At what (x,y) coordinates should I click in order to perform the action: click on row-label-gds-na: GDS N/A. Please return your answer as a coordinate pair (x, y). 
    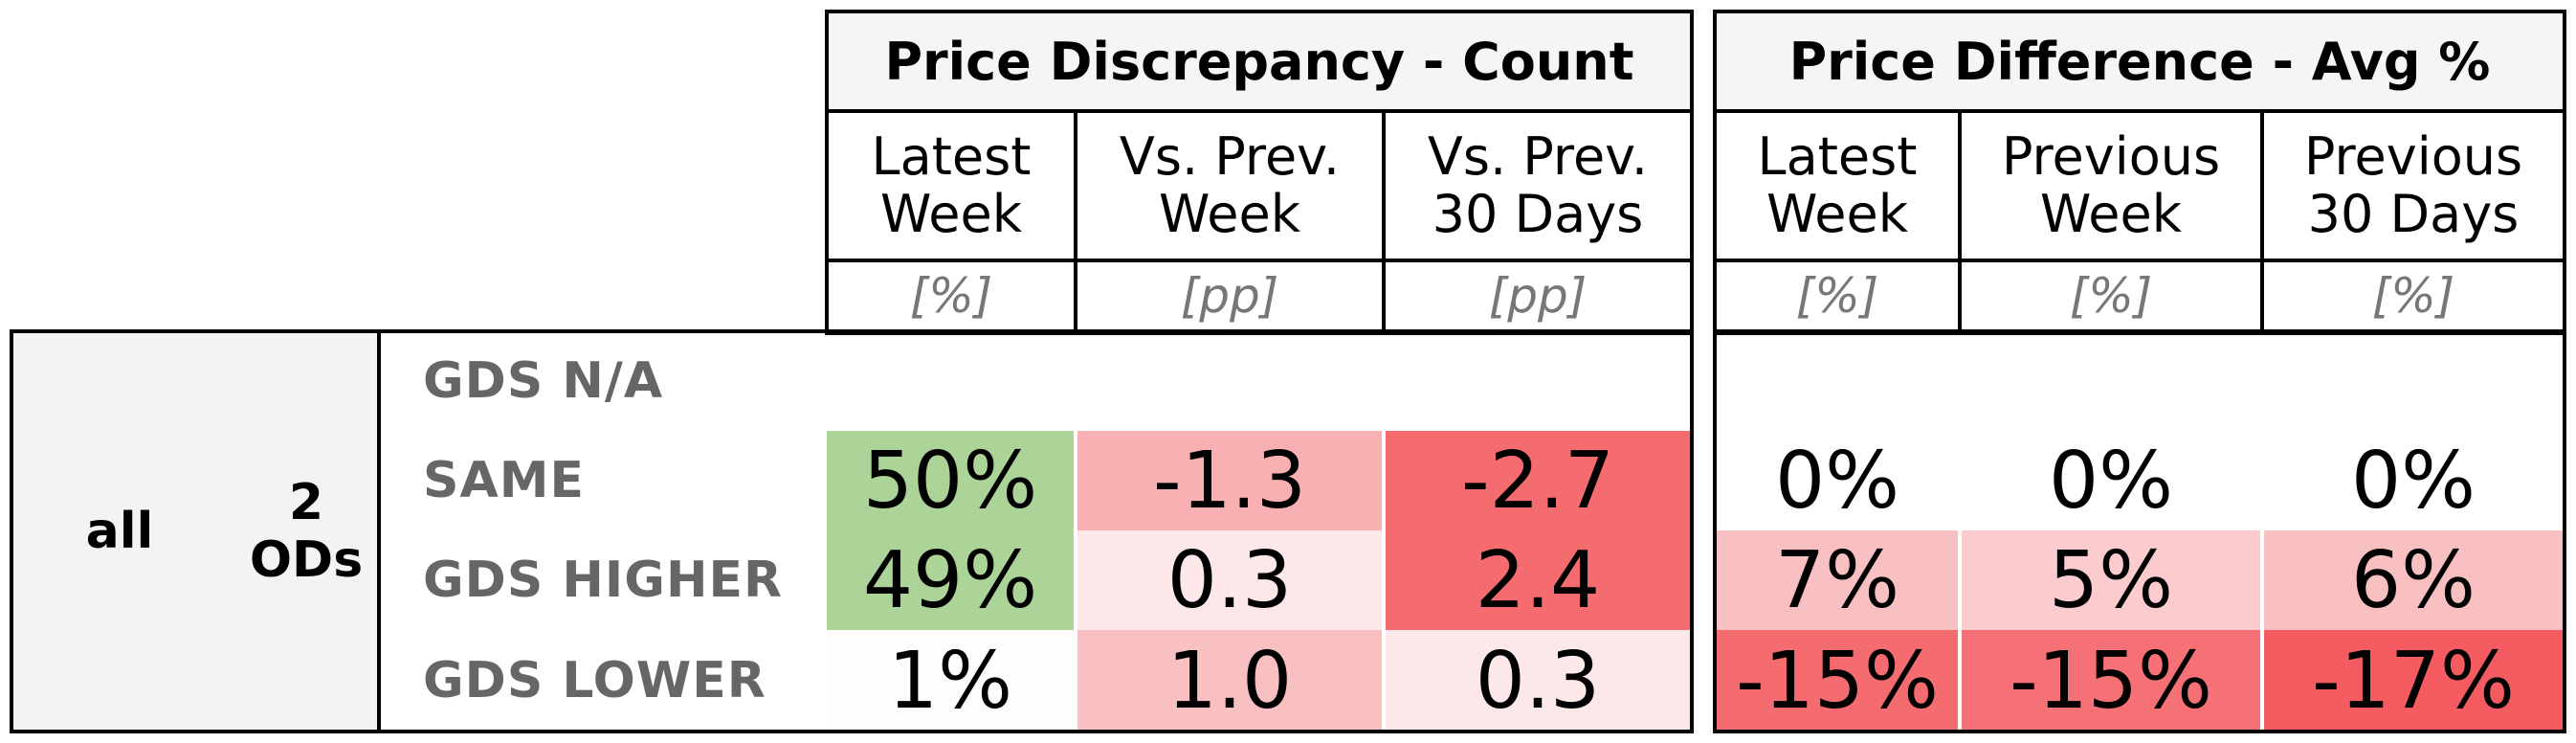
    Looking at the image, I should click on (543, 381).